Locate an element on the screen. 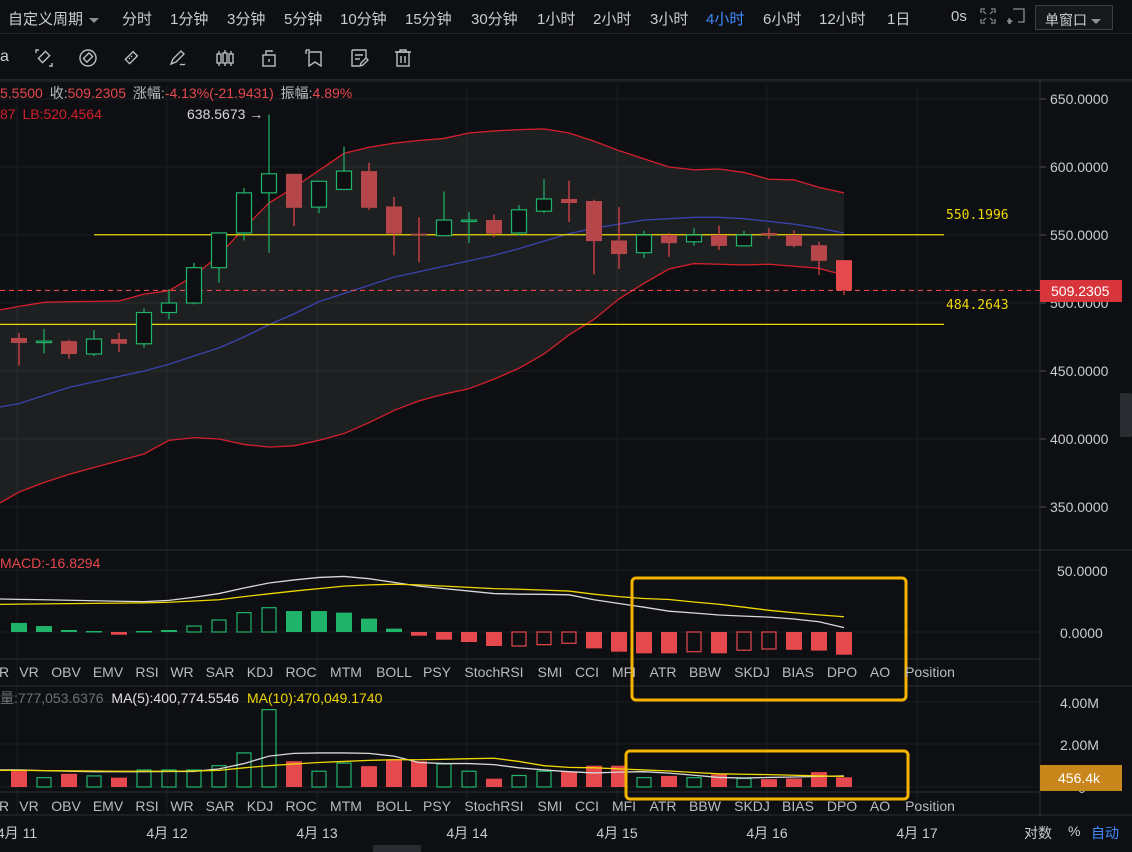 This screenshot has width=1132, height=852. candle-pattern-icon is located at coordinates (225, 58).